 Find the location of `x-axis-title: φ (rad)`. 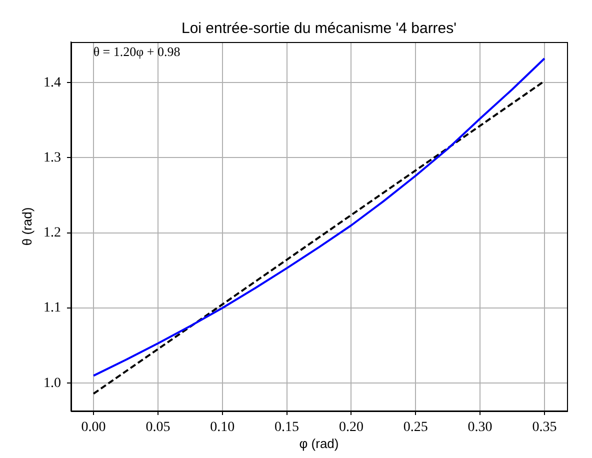

x-axis-title: φ (rad) is located at coordinates (319, 443).